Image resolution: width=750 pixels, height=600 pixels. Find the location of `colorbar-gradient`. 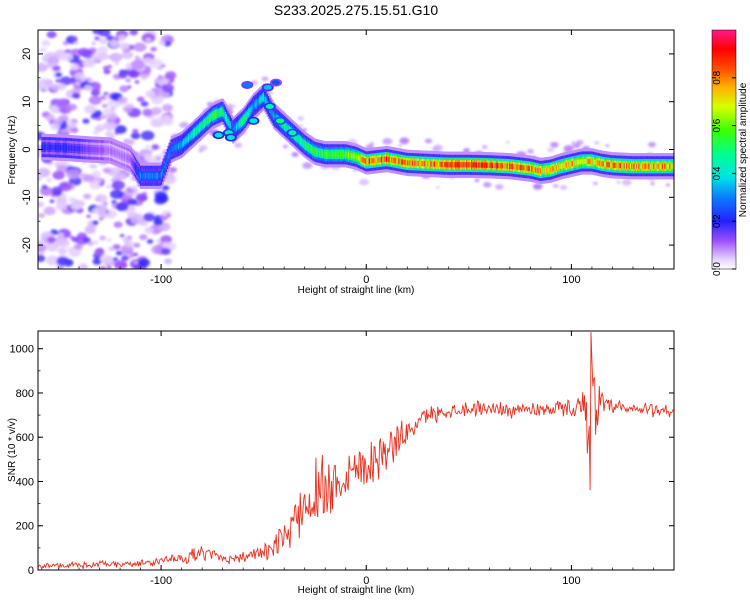

colorbar-gradient is located at coordinates (724, 149).